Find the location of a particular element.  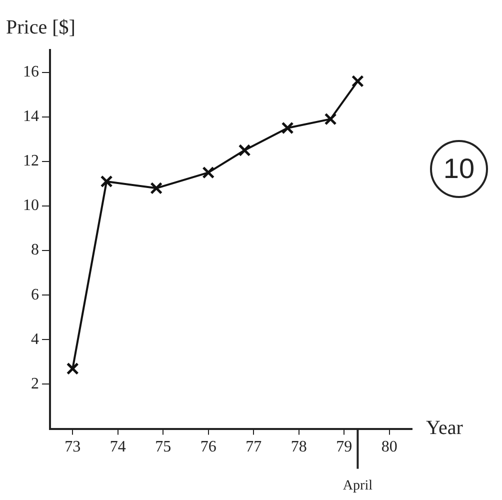

y-axis-title: Price [$] is located at coordinates (41, 27).